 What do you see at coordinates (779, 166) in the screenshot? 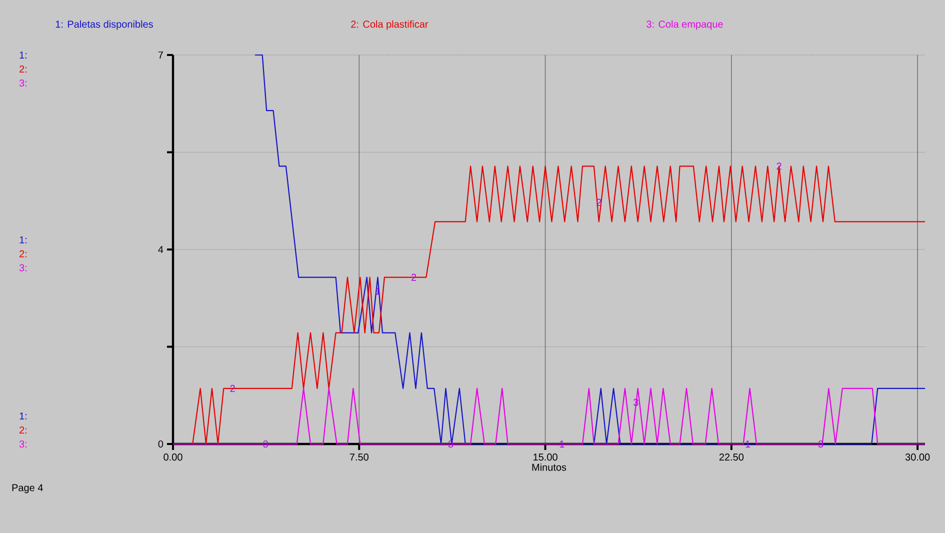
I see `annotation: 2` at bounding box center [779, 166].